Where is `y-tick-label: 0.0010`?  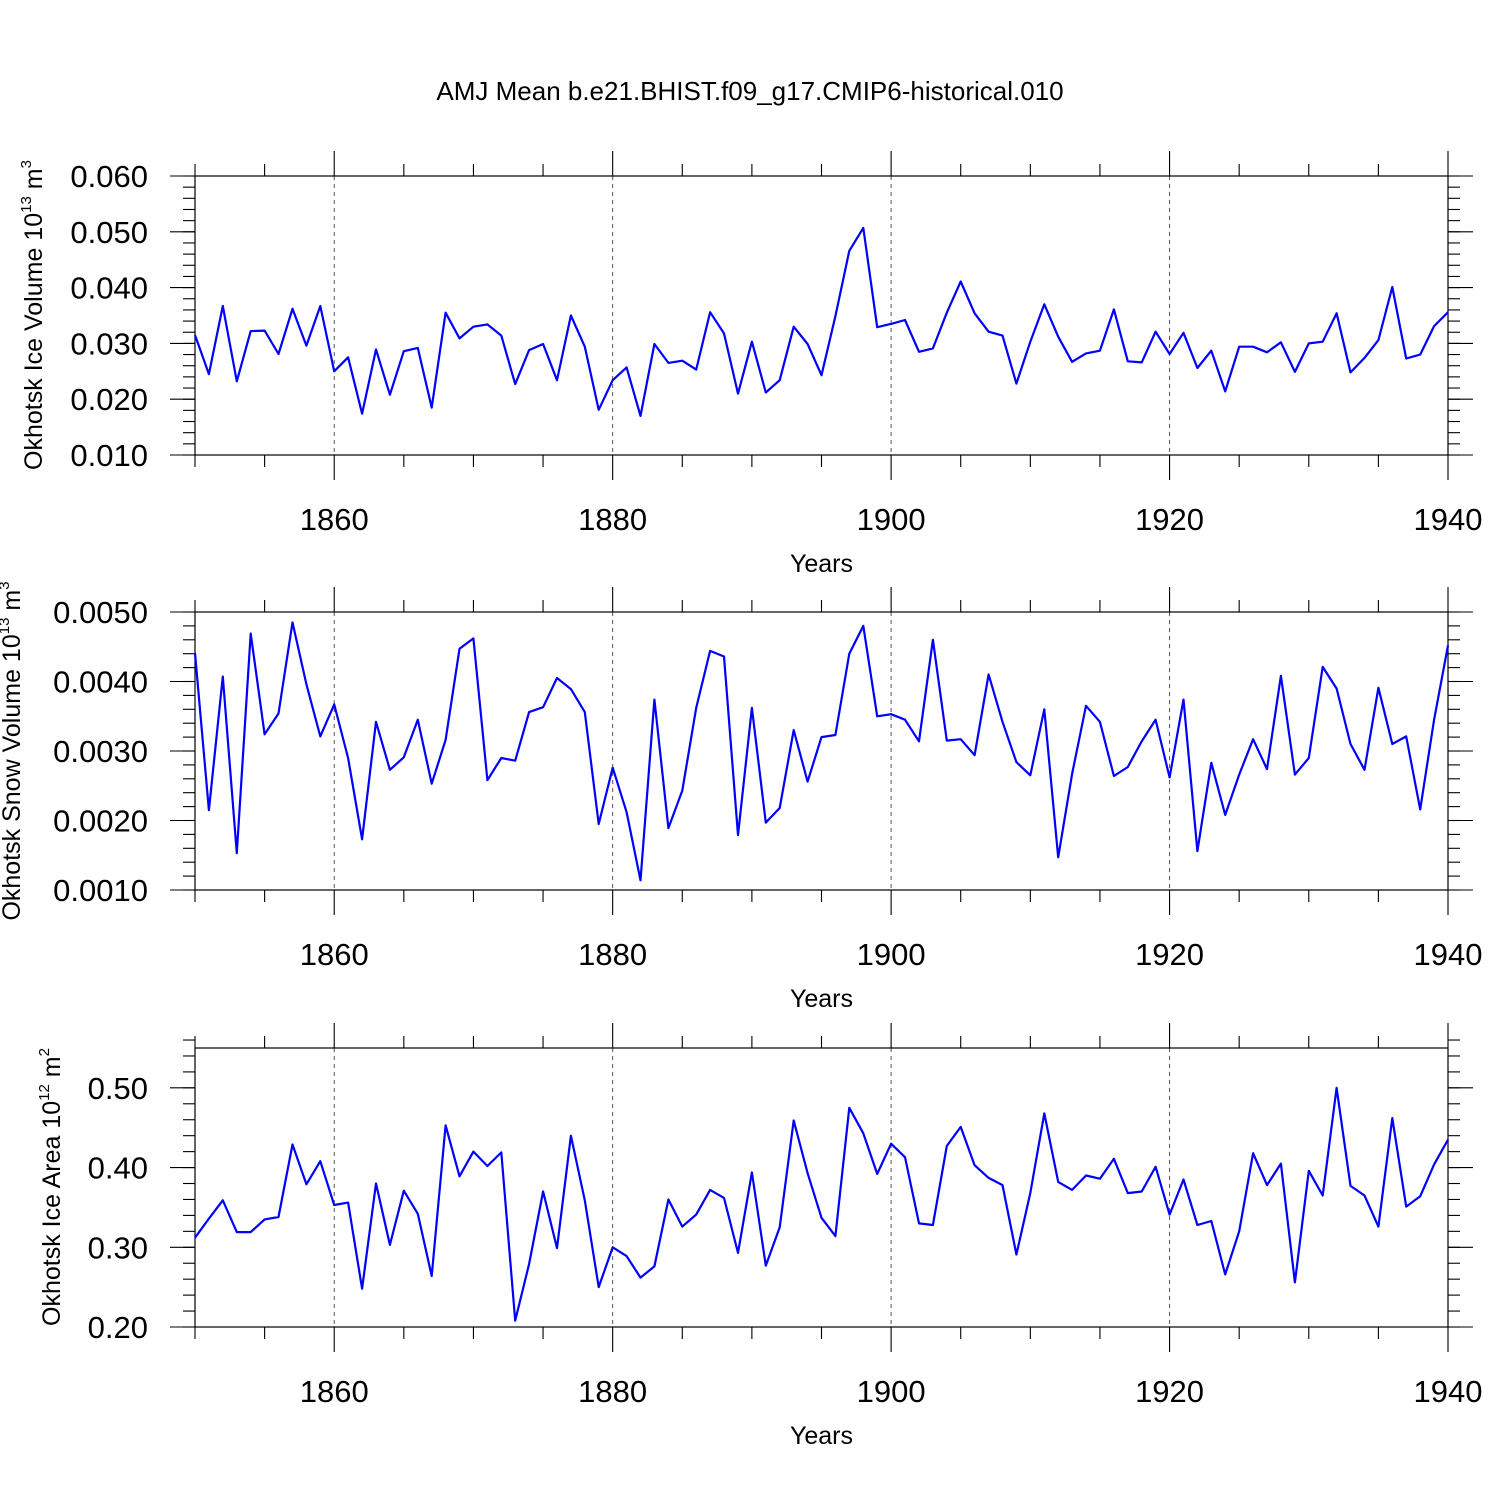 y-tick-label: 0.0010 is located at coordinates (100, 890).